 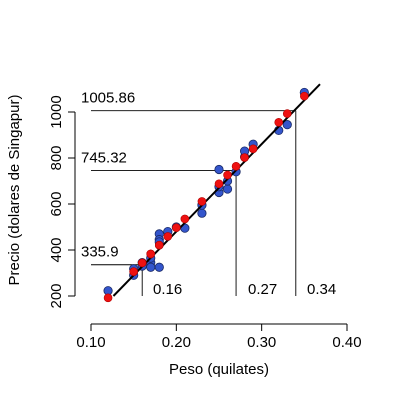 What do you see at coordinates (219, 369) in the screenshot?
I see `x-axis-title: Peso (quilates)` at bounding box center [219, 369].